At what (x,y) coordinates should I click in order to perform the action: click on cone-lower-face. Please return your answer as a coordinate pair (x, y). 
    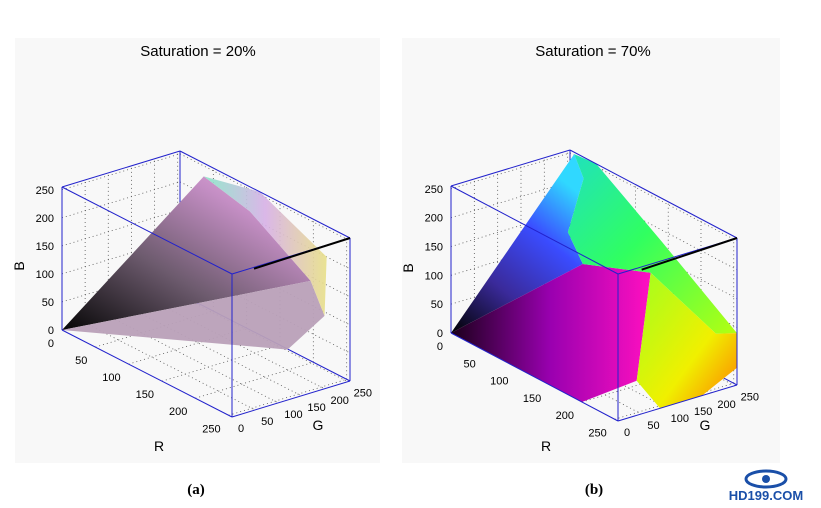
    Looking at the image, I should click on (193, 315).